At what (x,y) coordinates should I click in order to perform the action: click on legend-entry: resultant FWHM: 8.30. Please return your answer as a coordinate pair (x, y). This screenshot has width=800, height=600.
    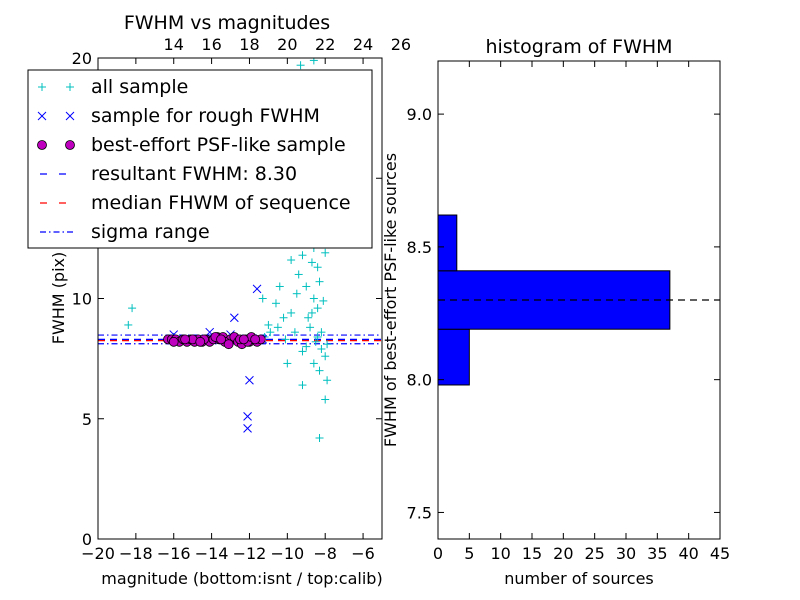
    Looking at the image, I should click on (168, 174).